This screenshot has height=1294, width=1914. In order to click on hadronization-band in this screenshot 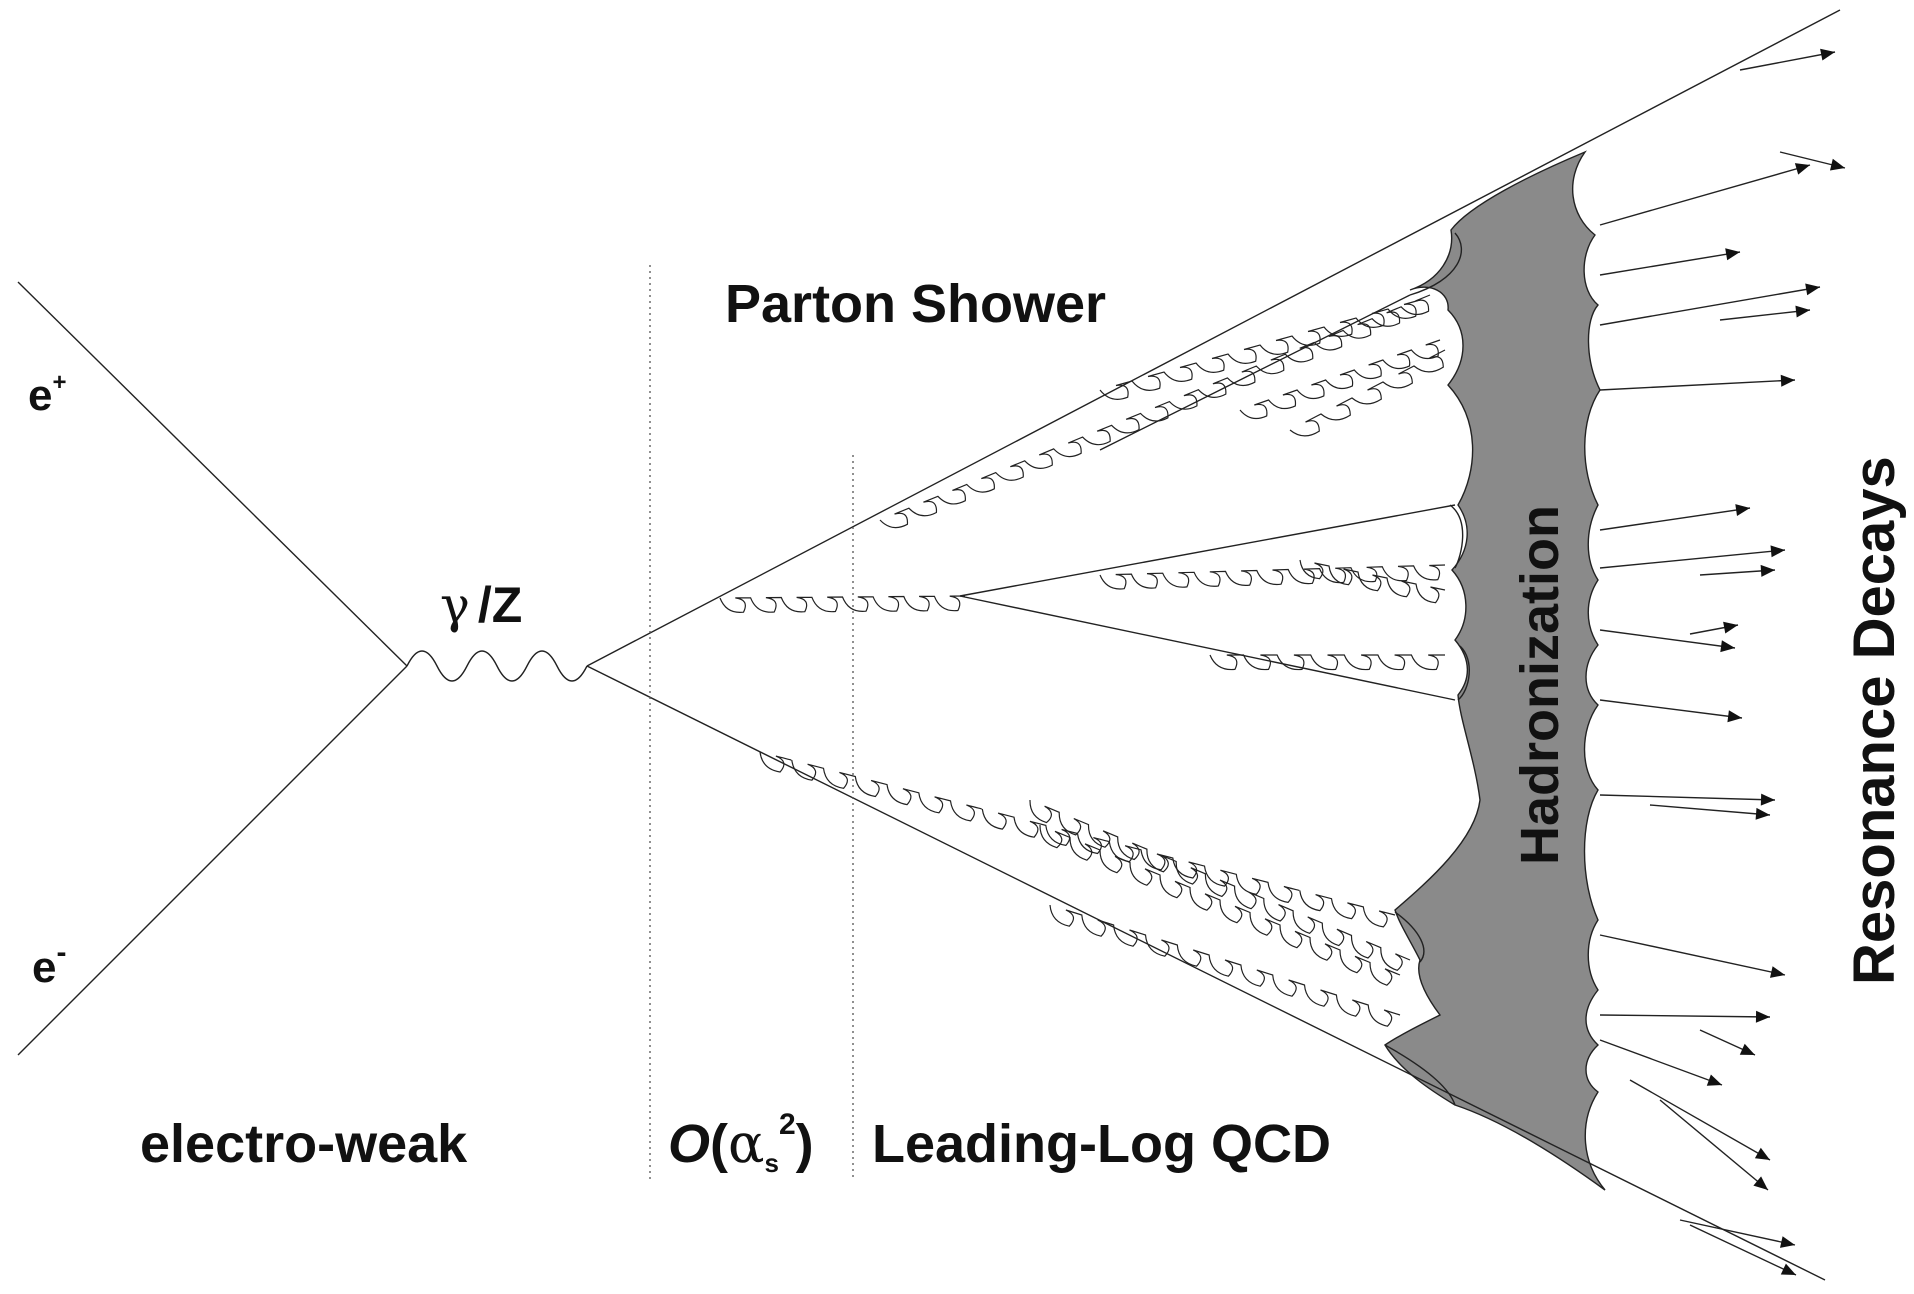, I will do `click(1495, 670)`.